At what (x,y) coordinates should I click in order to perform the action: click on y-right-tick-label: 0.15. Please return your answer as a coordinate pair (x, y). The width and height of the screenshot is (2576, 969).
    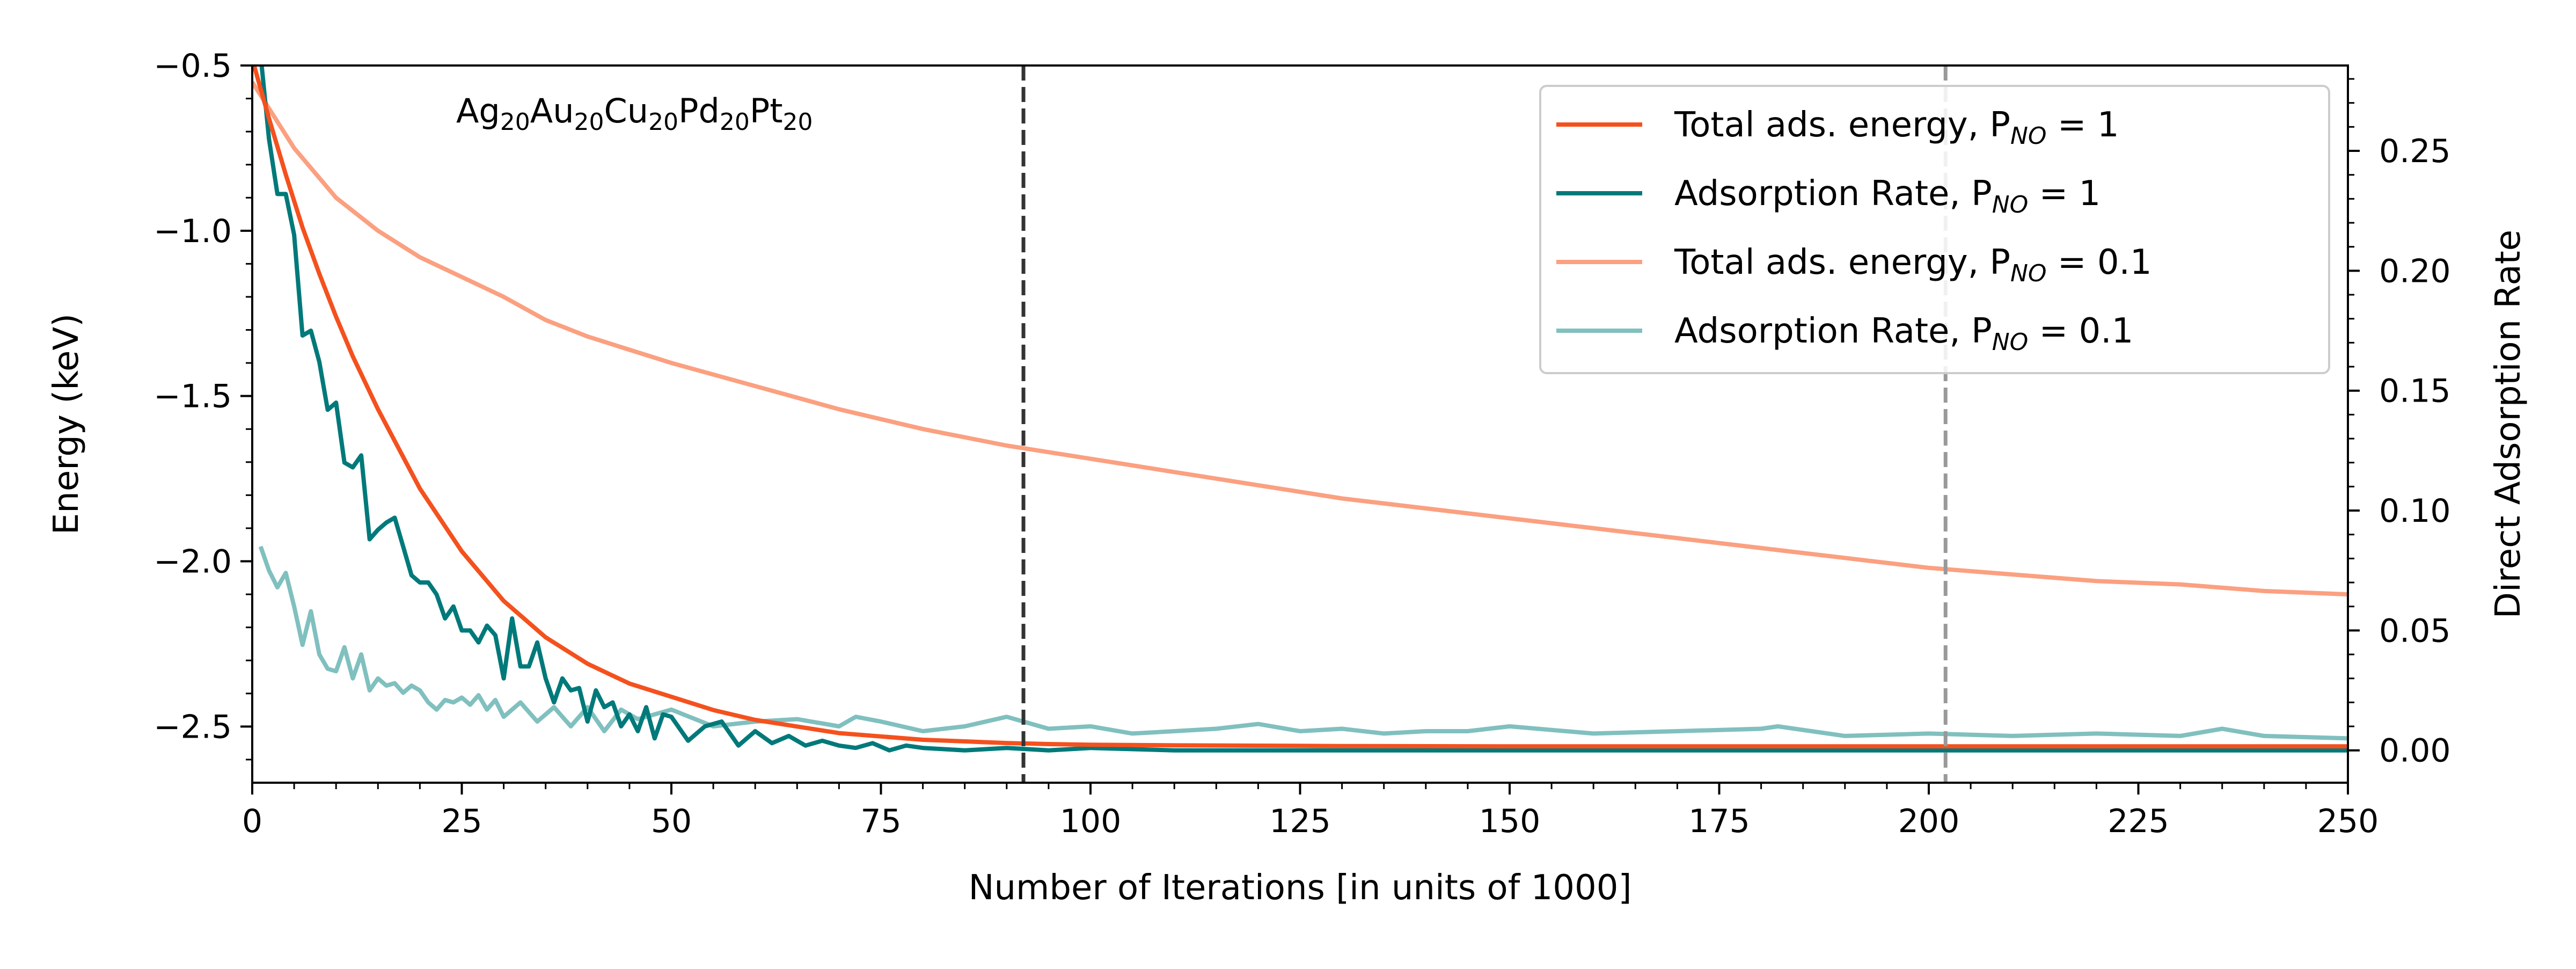
    Looking at the image, I should click on (2415, 391).